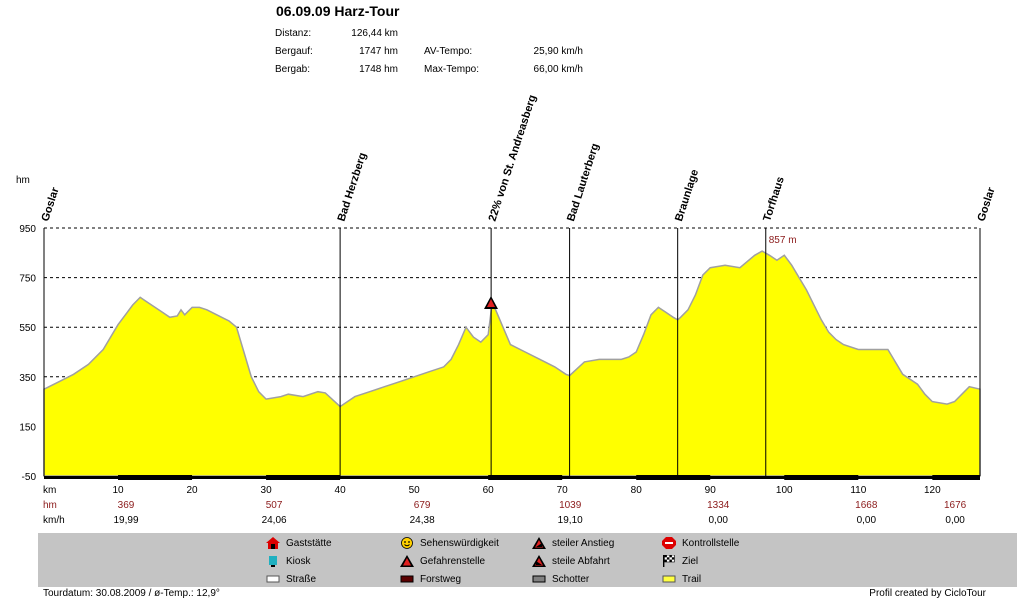 This screenshot has height=599, width=1024. I want to click on kmh-value: 24,38, so click(422, 520).